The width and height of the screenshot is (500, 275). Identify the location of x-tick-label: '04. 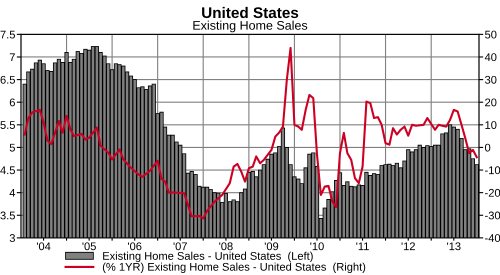
(43, 246).